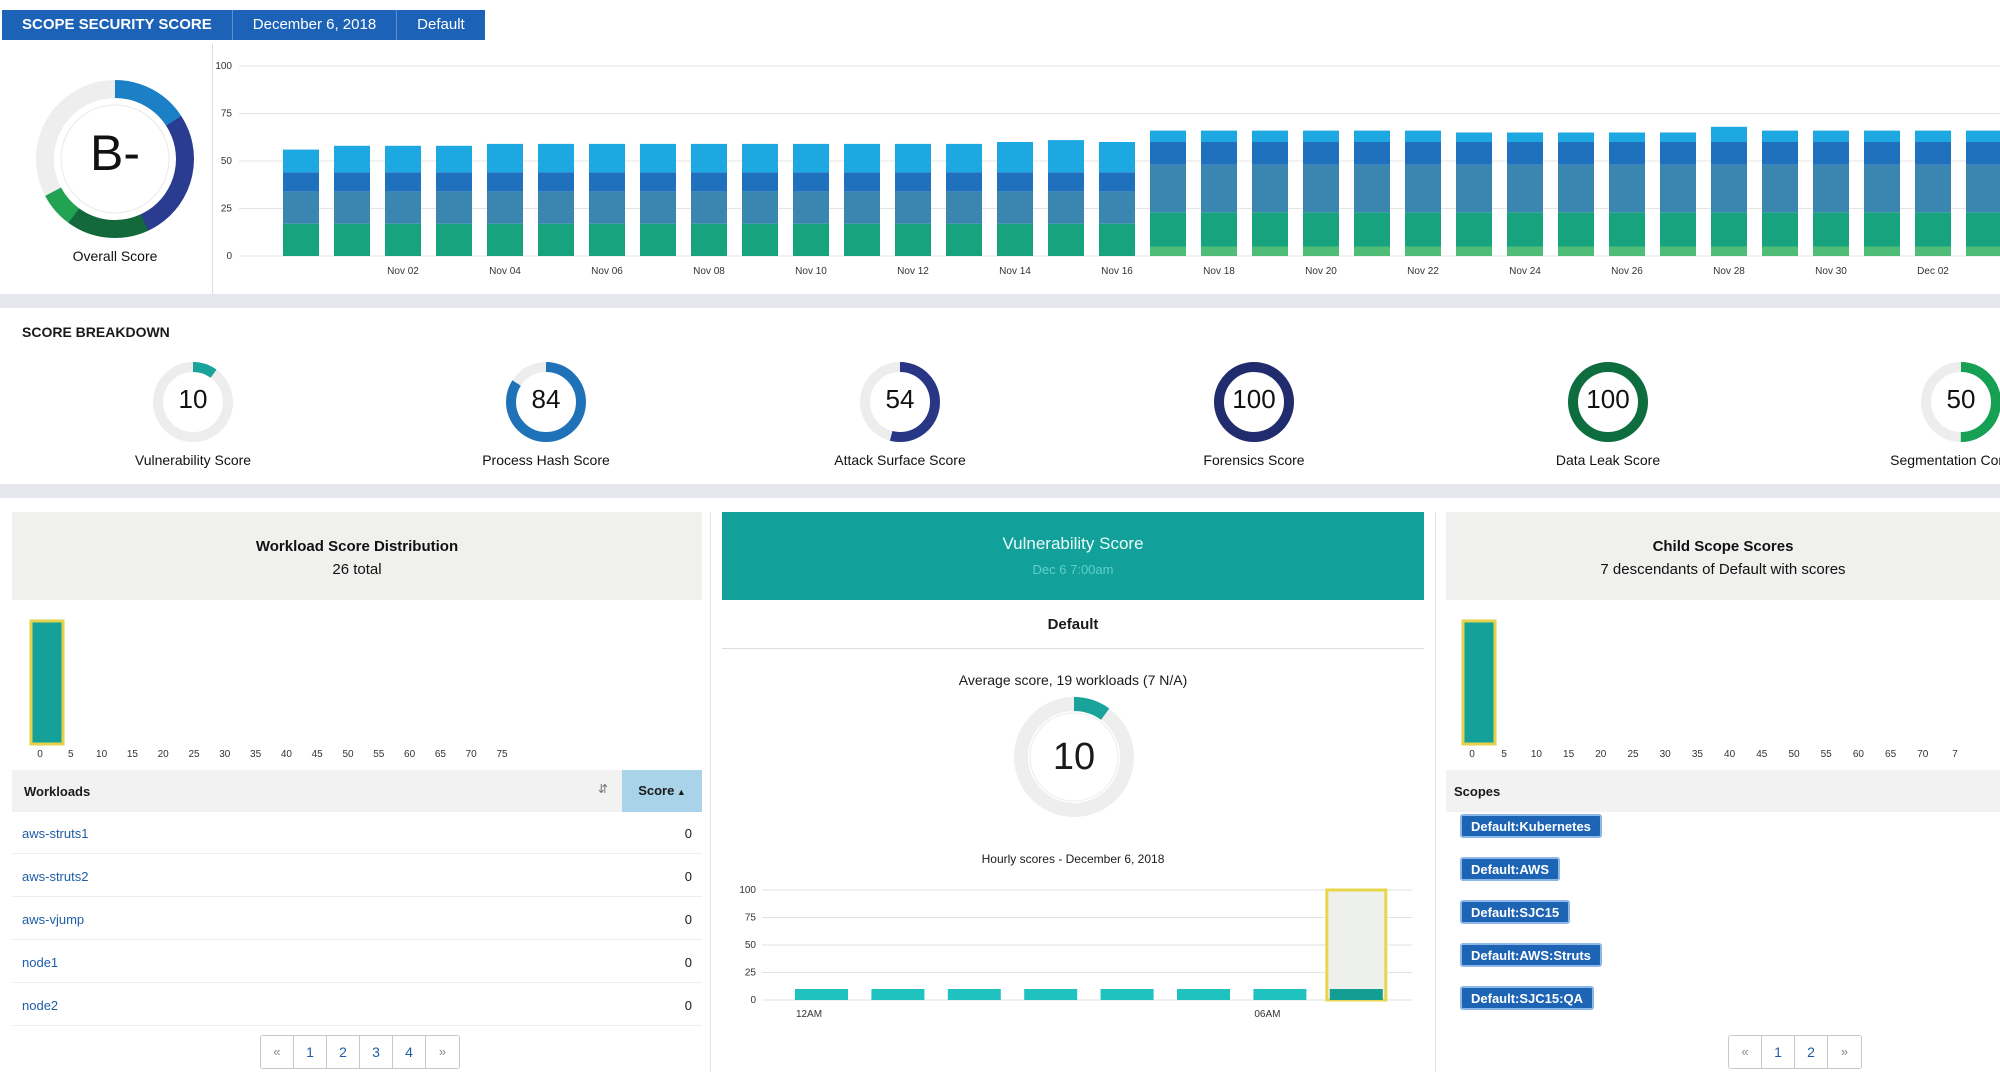 This screenshot has height=1083, width=2000. Describe the element at coordinates (1356, 945) in the screenshot. I see `hourly-highlight` at that location.